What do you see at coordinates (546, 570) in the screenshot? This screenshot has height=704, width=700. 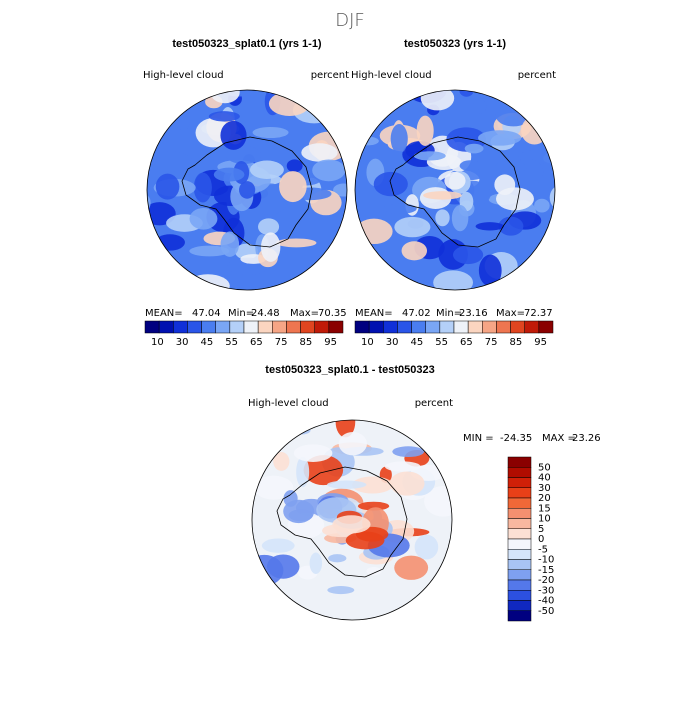 I see `colorbar-label: -15` at bounding box center [546, 570].